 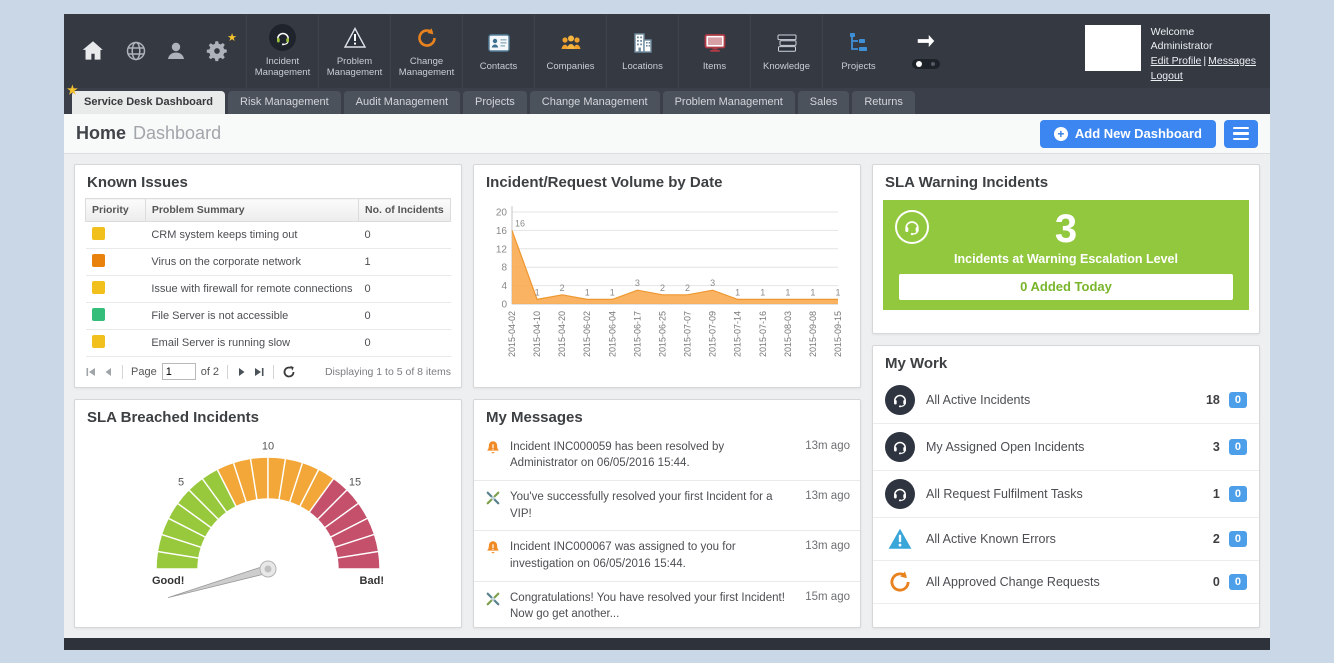 What do you see at coordinates (282, 51) in the screenshot?
I see `module-incident-management: Incident Management` at bounding box center [282, 51].